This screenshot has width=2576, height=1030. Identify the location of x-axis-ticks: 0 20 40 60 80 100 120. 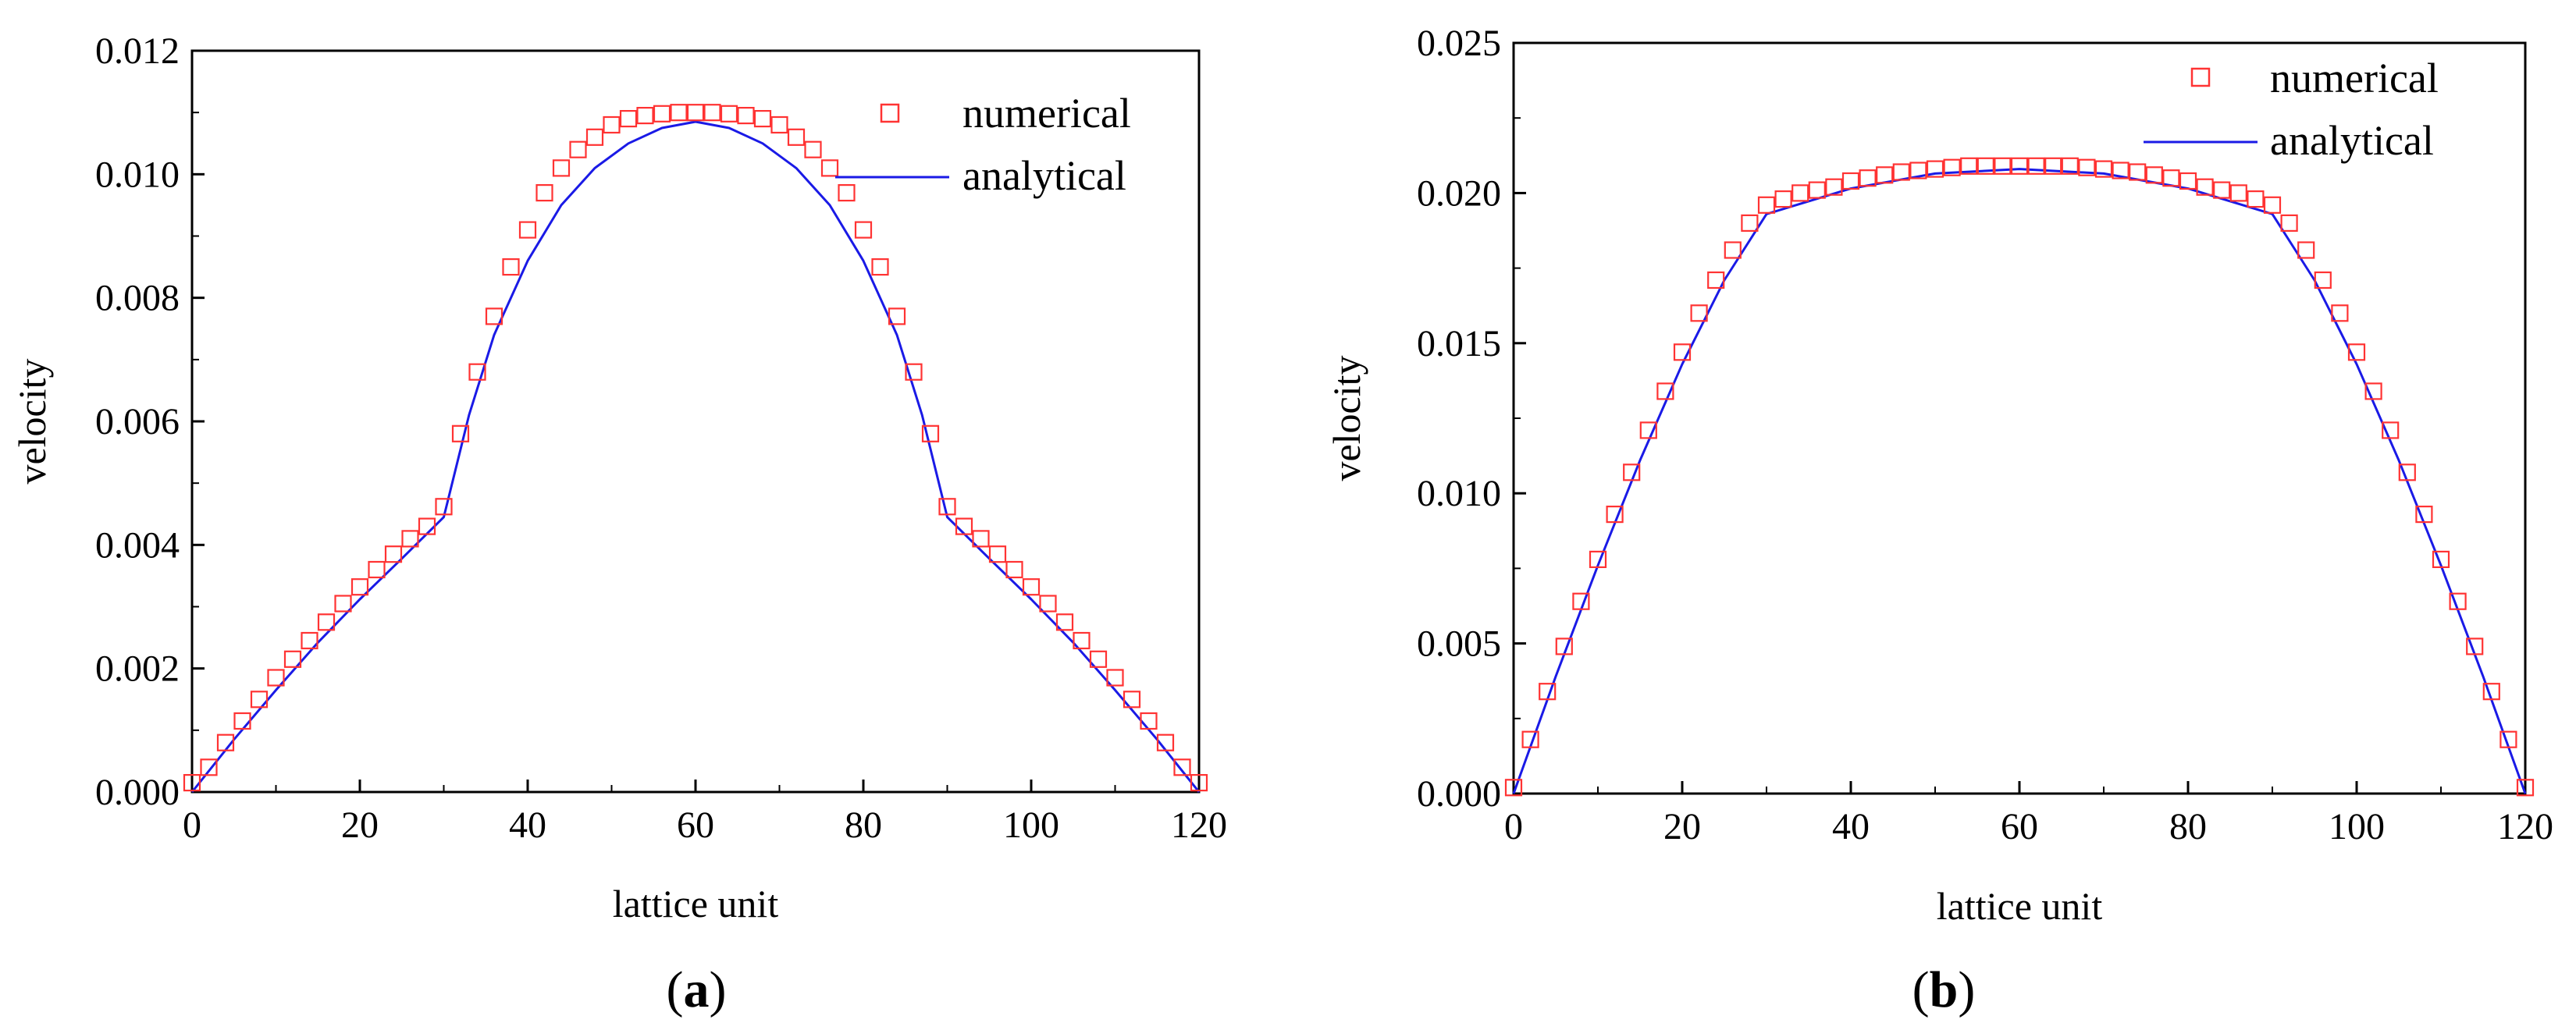
(705, 813).